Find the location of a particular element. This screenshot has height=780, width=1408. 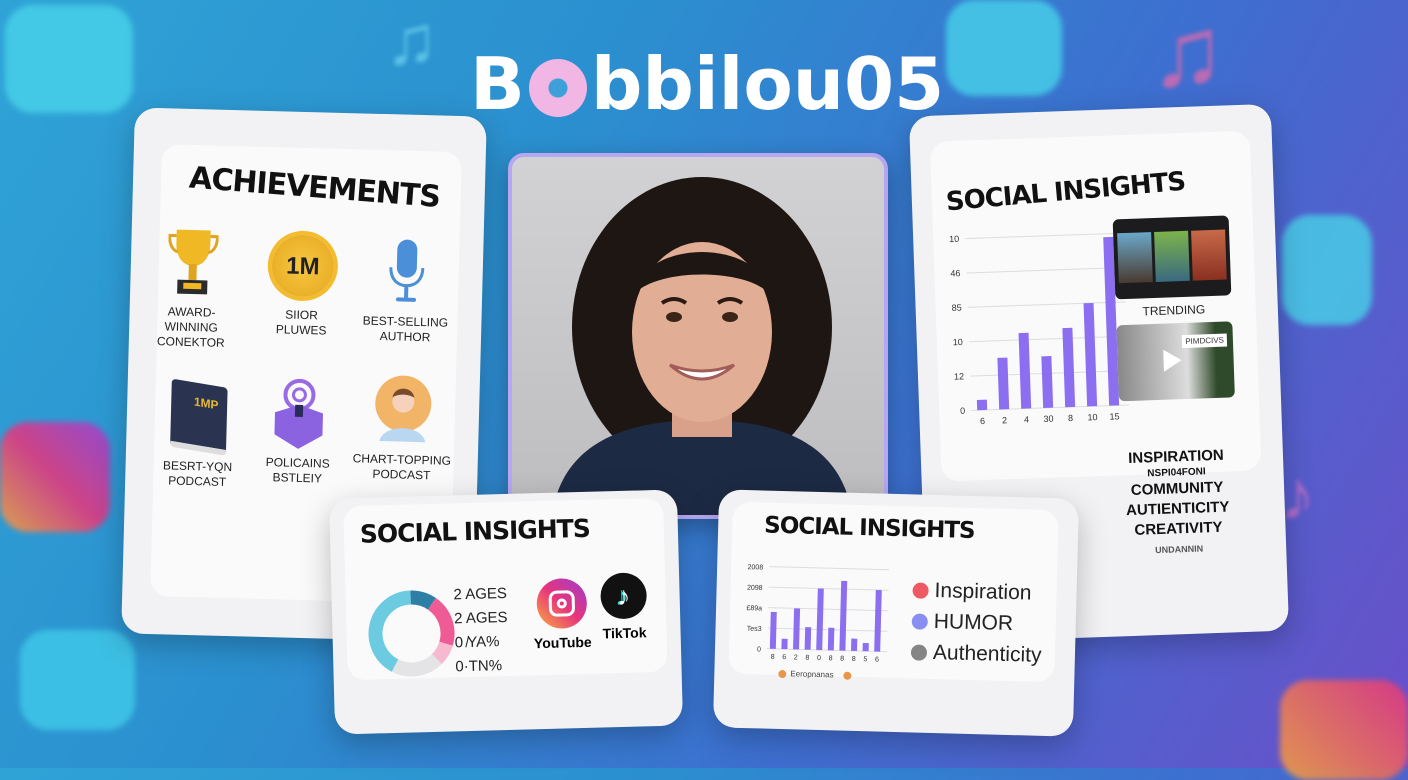

achievement-item: BEST-SELLING AUTHOR is located at coordinates (406, 290).